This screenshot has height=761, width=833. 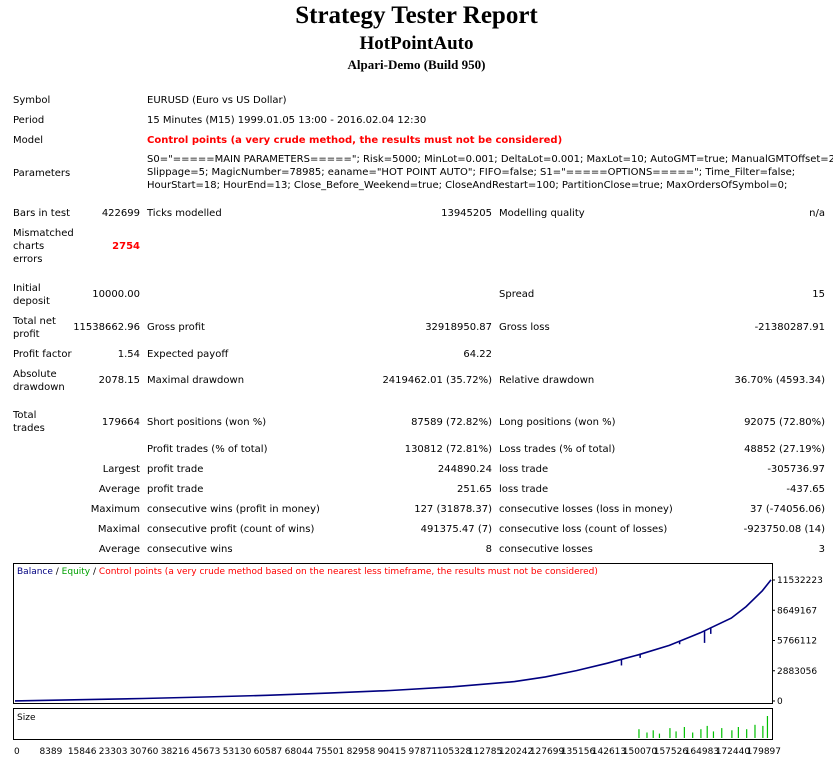 What do you see at coordinates (666, 646) in the screenshot?
I see `balance-drop-spikes` at bounding box center [666, 646].